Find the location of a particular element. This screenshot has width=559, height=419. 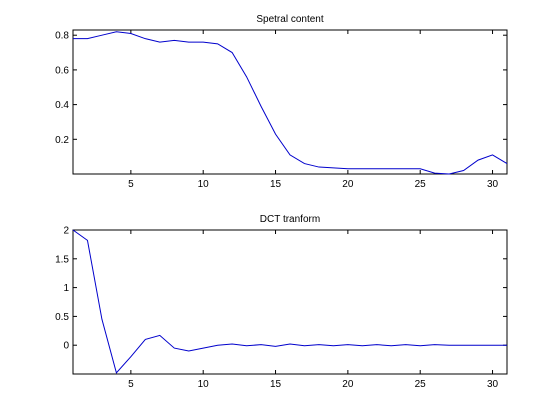

y-tick-label: 0.4 is located at coordinates (62, 105).